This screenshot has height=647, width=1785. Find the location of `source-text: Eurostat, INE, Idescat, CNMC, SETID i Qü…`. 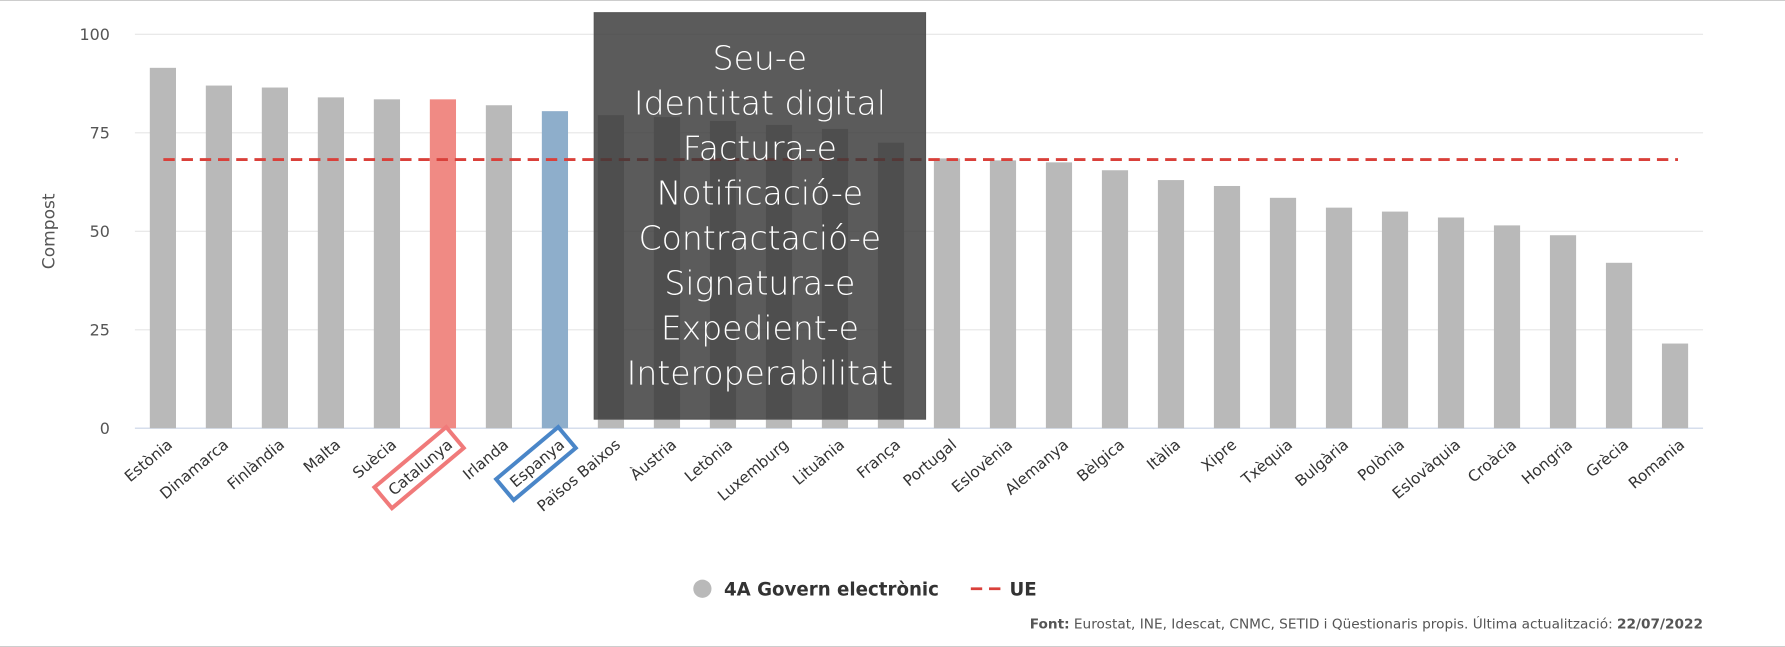

source-text: Eurostat, INE, Idescat, CNMC, SETID i Qü… is located at coordinates (1343, 624).